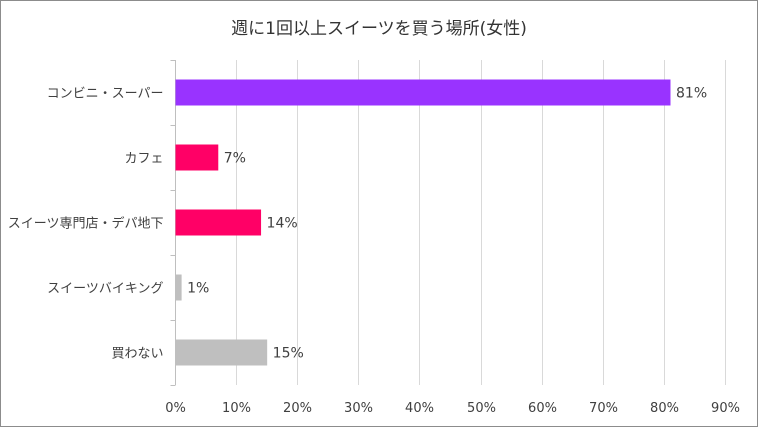 Image resolution: width=758 pixels, height=427 pixels. What do you see at coordinates (235, 159) in the screenshot?
I see `data-label: 7%` at bounding box center [235, 159].